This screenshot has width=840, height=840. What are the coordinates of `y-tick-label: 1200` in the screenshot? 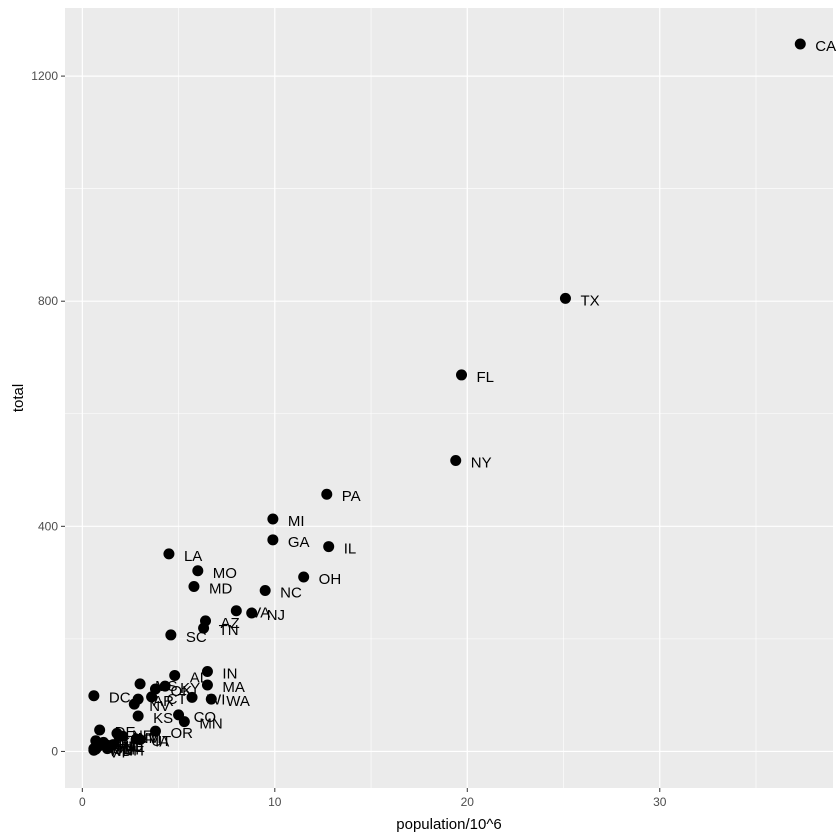 It's located at (44, 76).